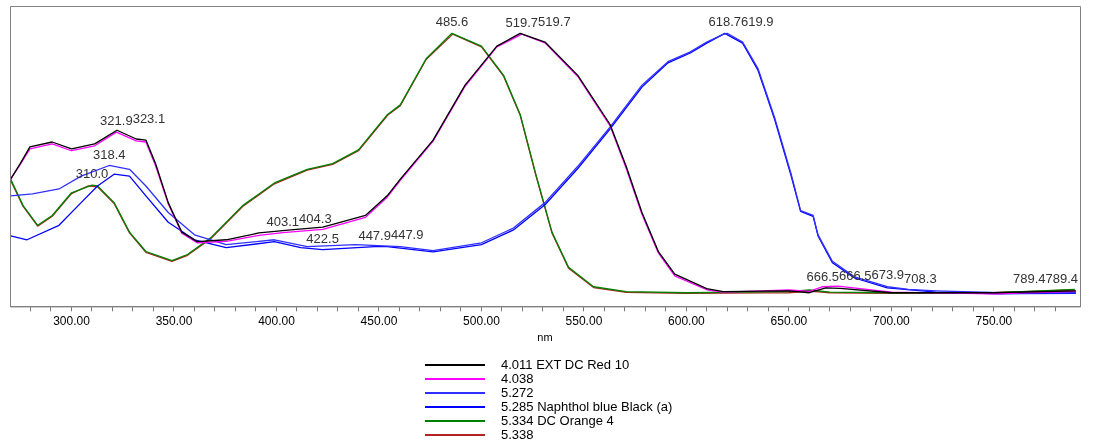 The image size is (1104, 448). I want to click on x-axis-title: nm, so click(545, 337).